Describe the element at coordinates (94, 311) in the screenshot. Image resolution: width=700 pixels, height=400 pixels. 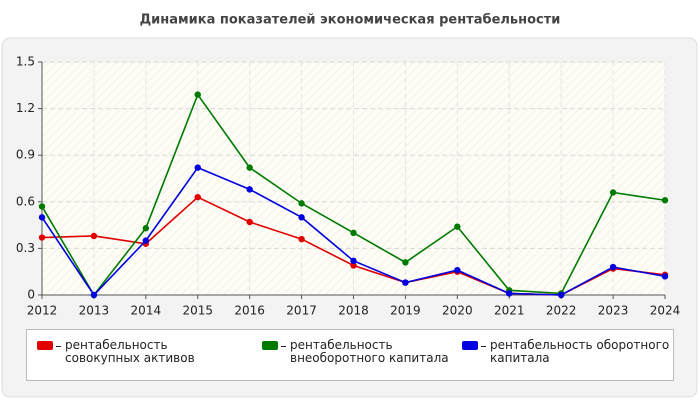
I see `x-tick-label: 2013` at that location.